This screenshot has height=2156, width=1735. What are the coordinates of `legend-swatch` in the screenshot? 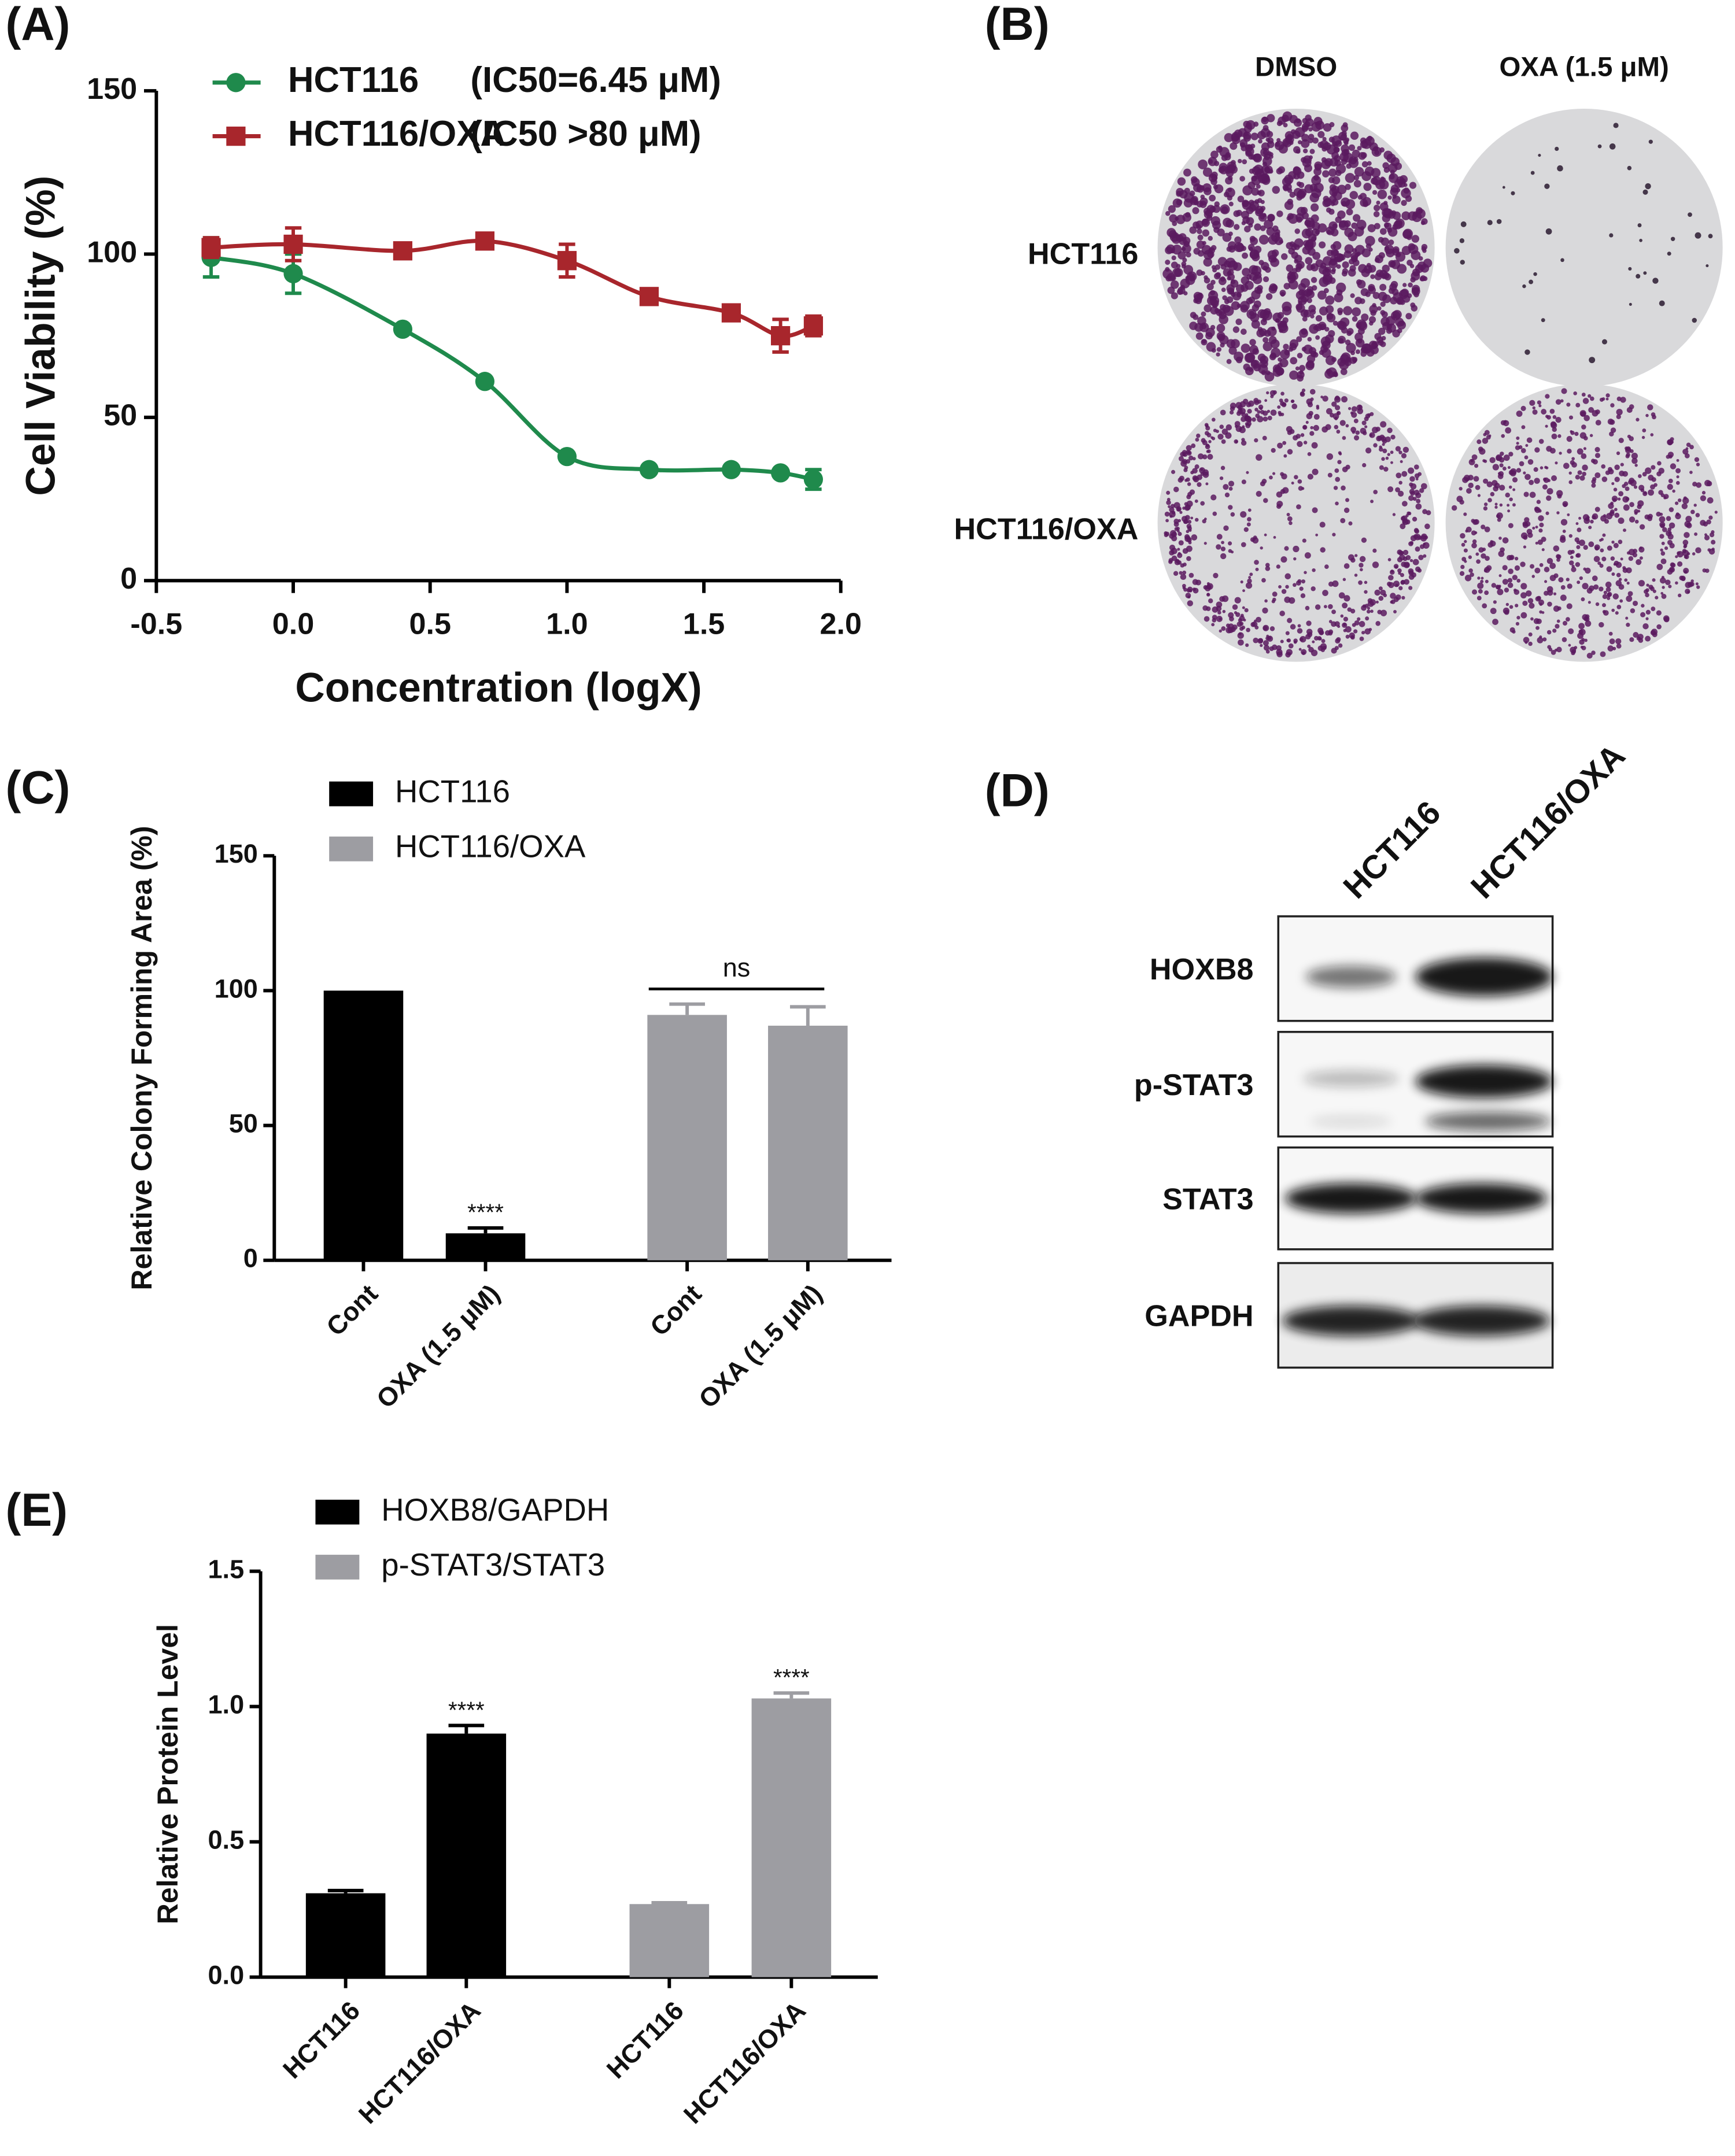 It's located at (351, 848).